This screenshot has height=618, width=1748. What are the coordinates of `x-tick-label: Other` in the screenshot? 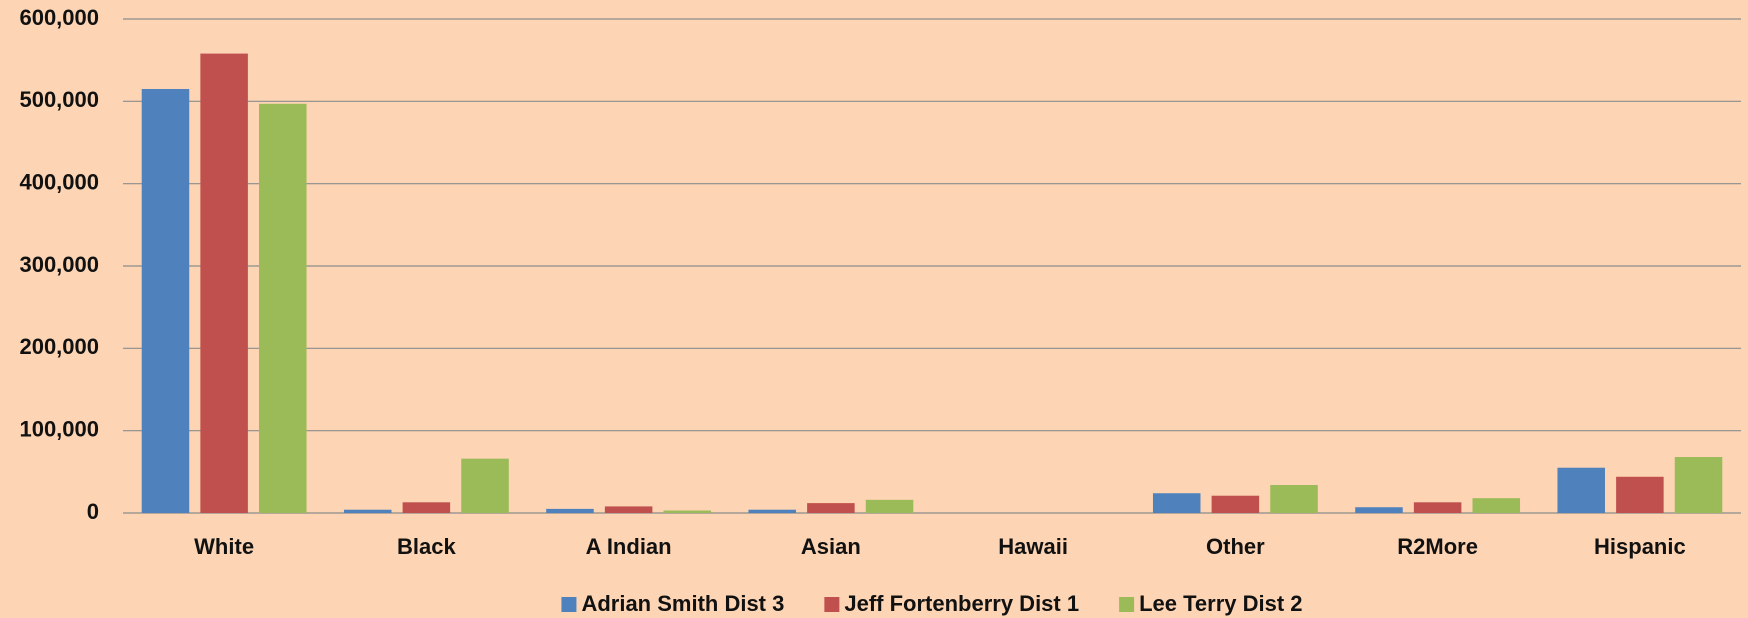 It's located at (1235, 546).